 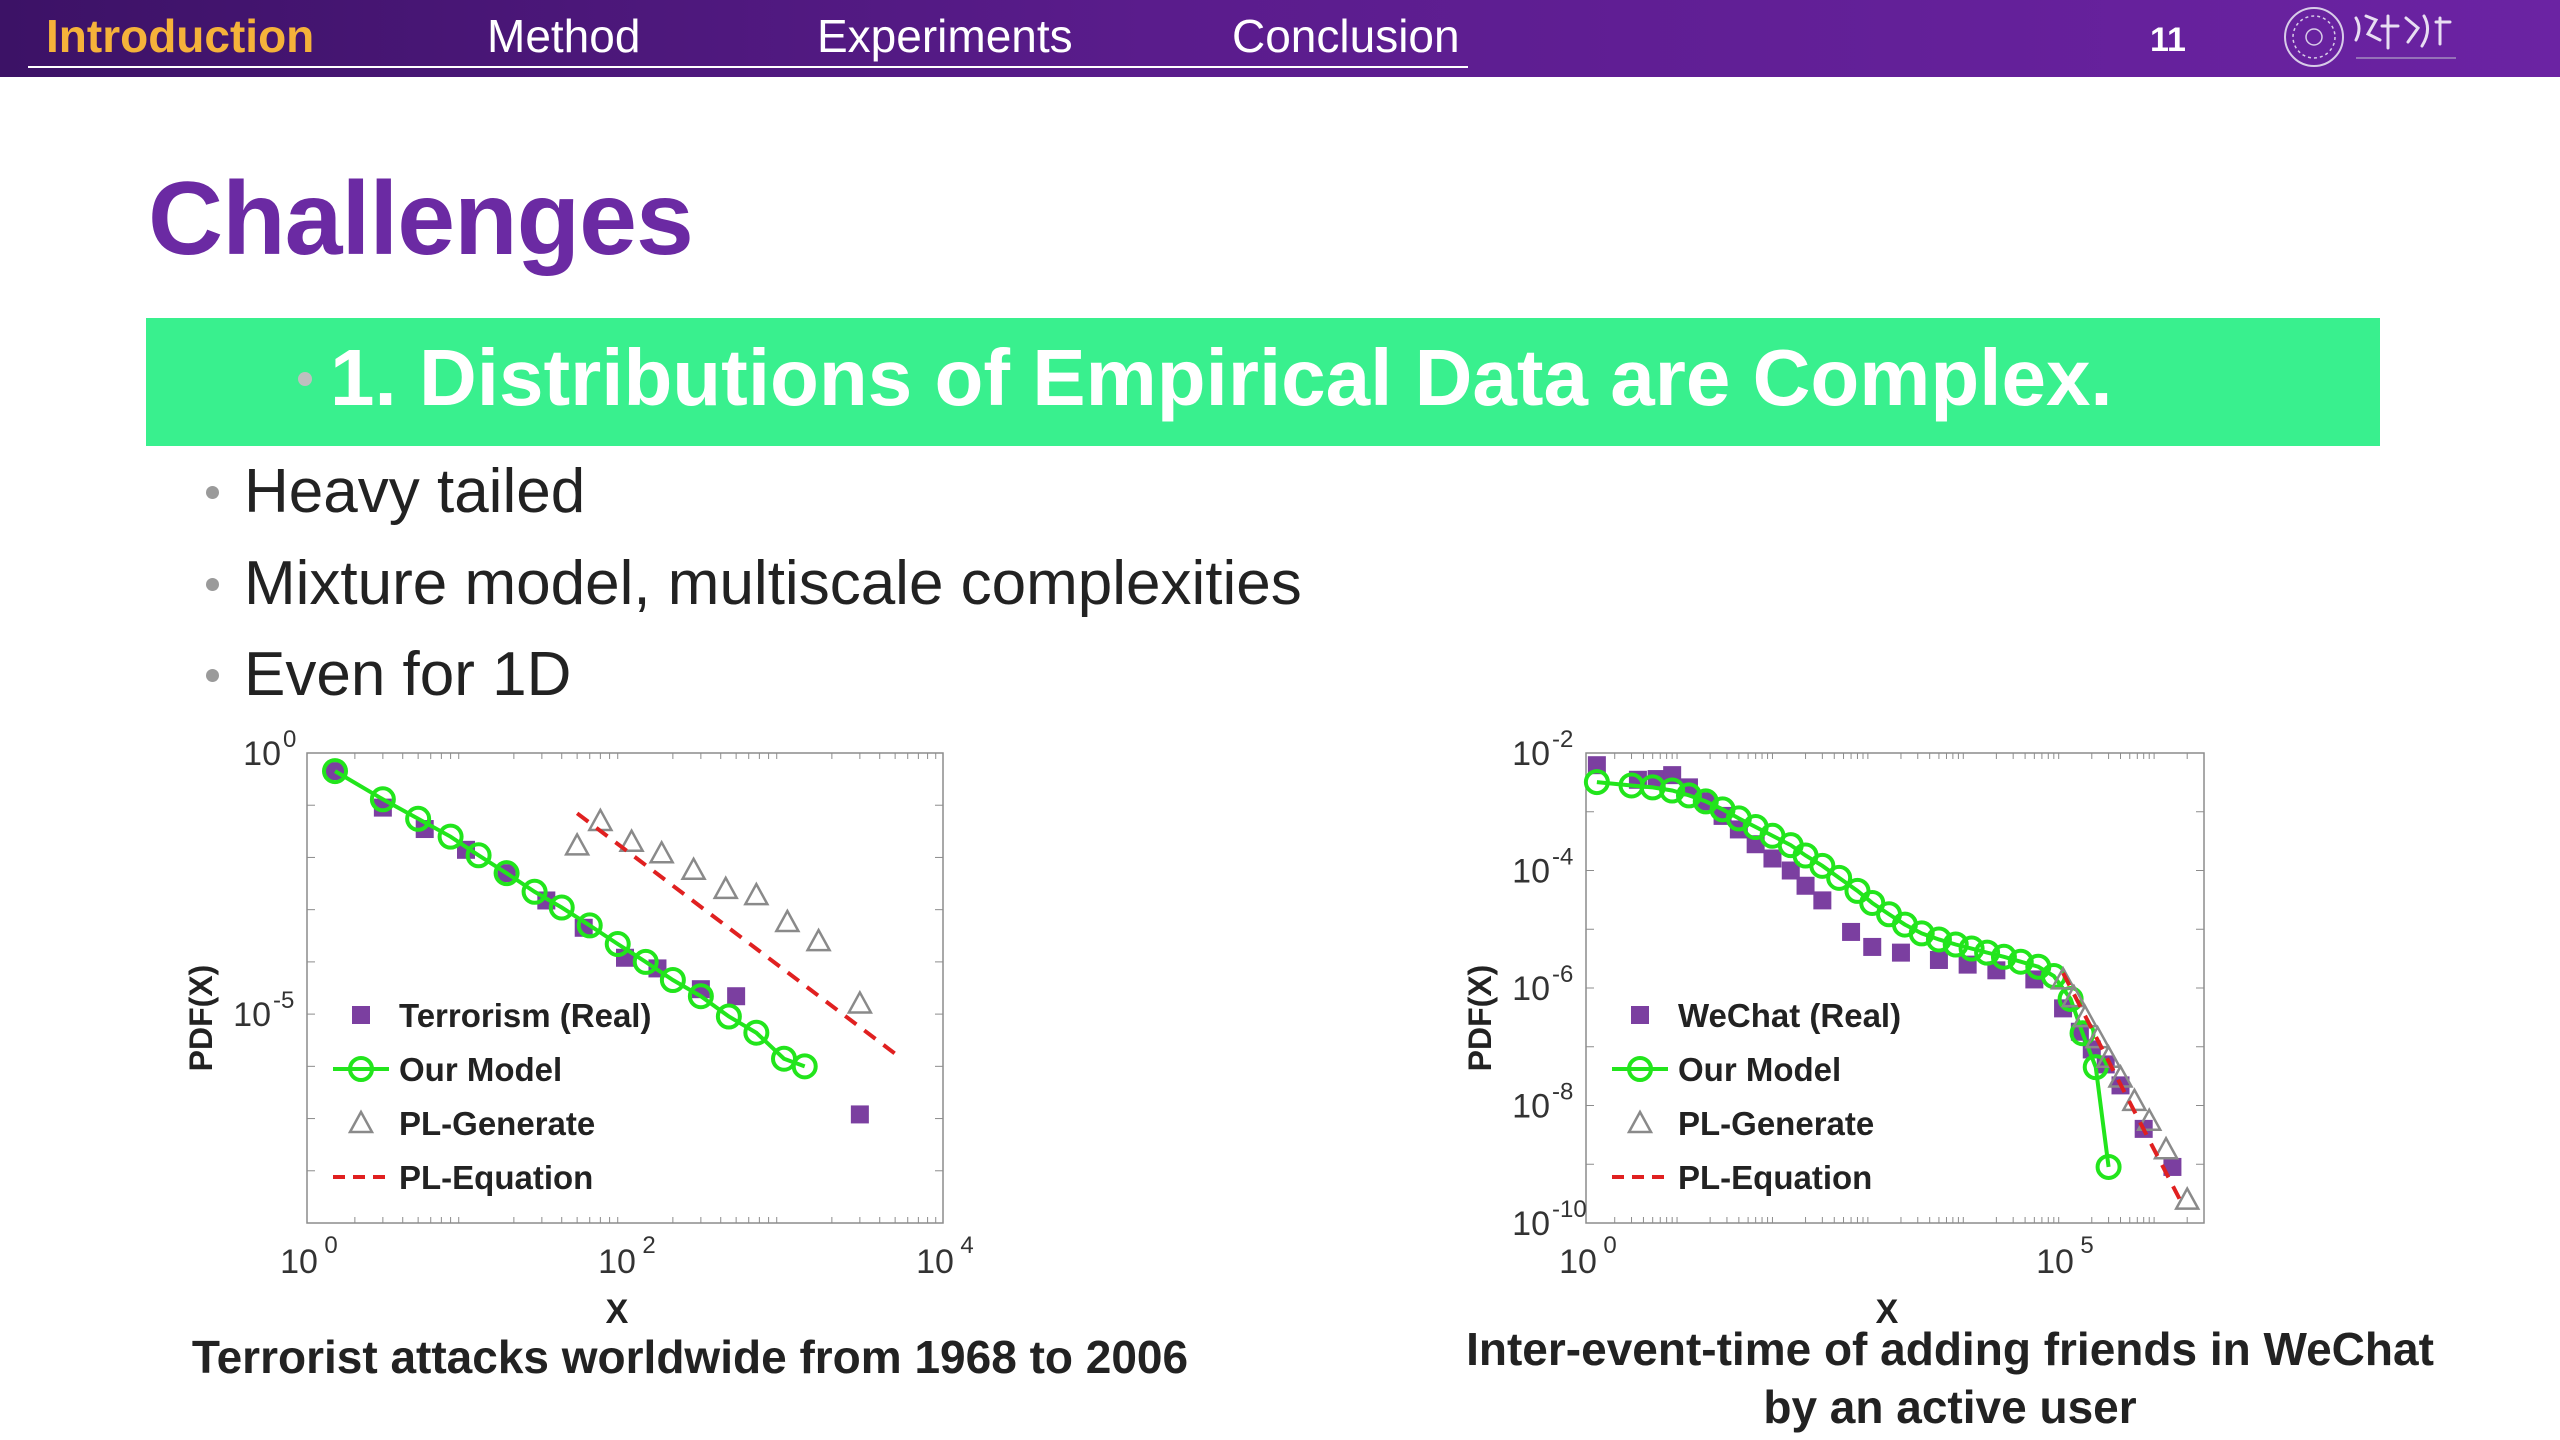 I want to click on chart0-x-axis-label: X, so click(x=617, y=1312).